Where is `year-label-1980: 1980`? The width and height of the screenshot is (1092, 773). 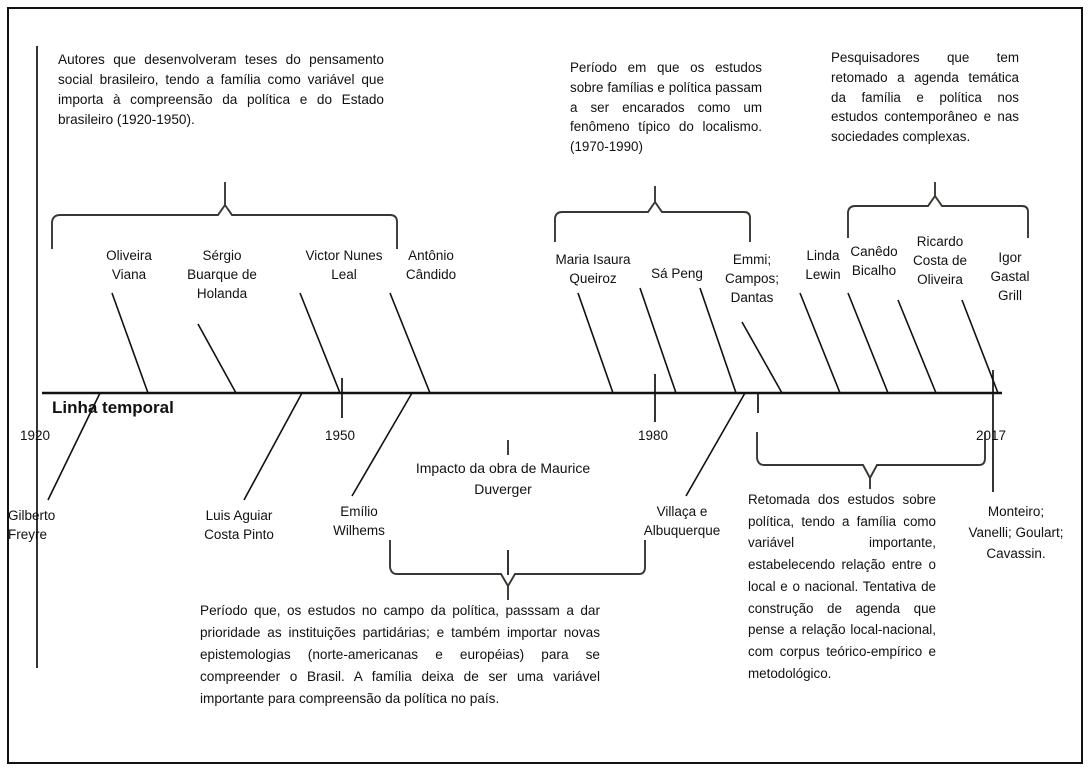
year-label-1980: 1980 is located at coordinates (653, 435).